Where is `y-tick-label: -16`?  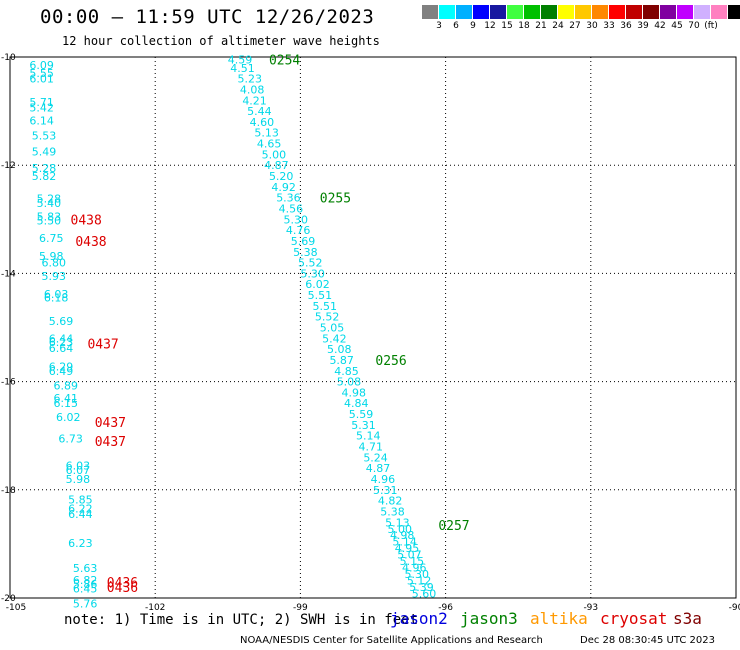
y-tick-label: -16 is located at coordinates (8, 383).